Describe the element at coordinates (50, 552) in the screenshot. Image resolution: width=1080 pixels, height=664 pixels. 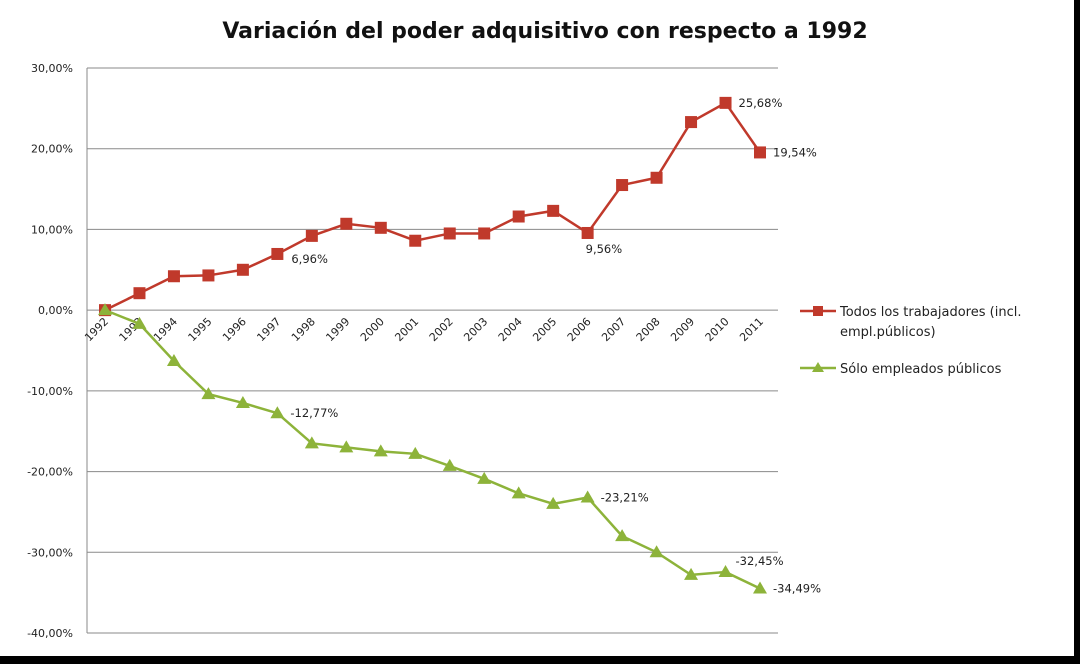
I see `y-tick-label: -30,00%` at that location.